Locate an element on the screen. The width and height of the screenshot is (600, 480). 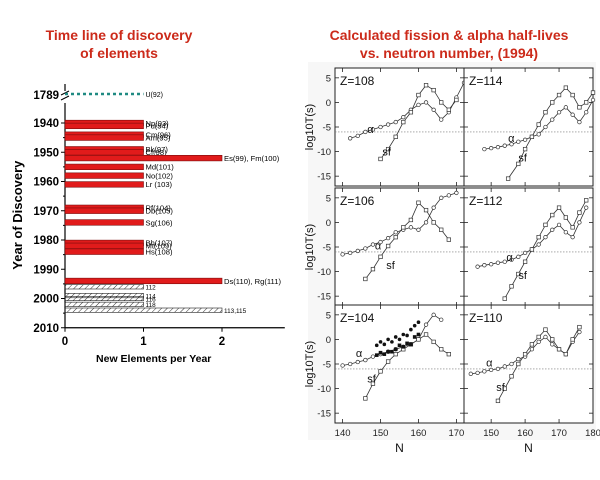
y-tick-label: 1970 is located at coordinates (46, 212).